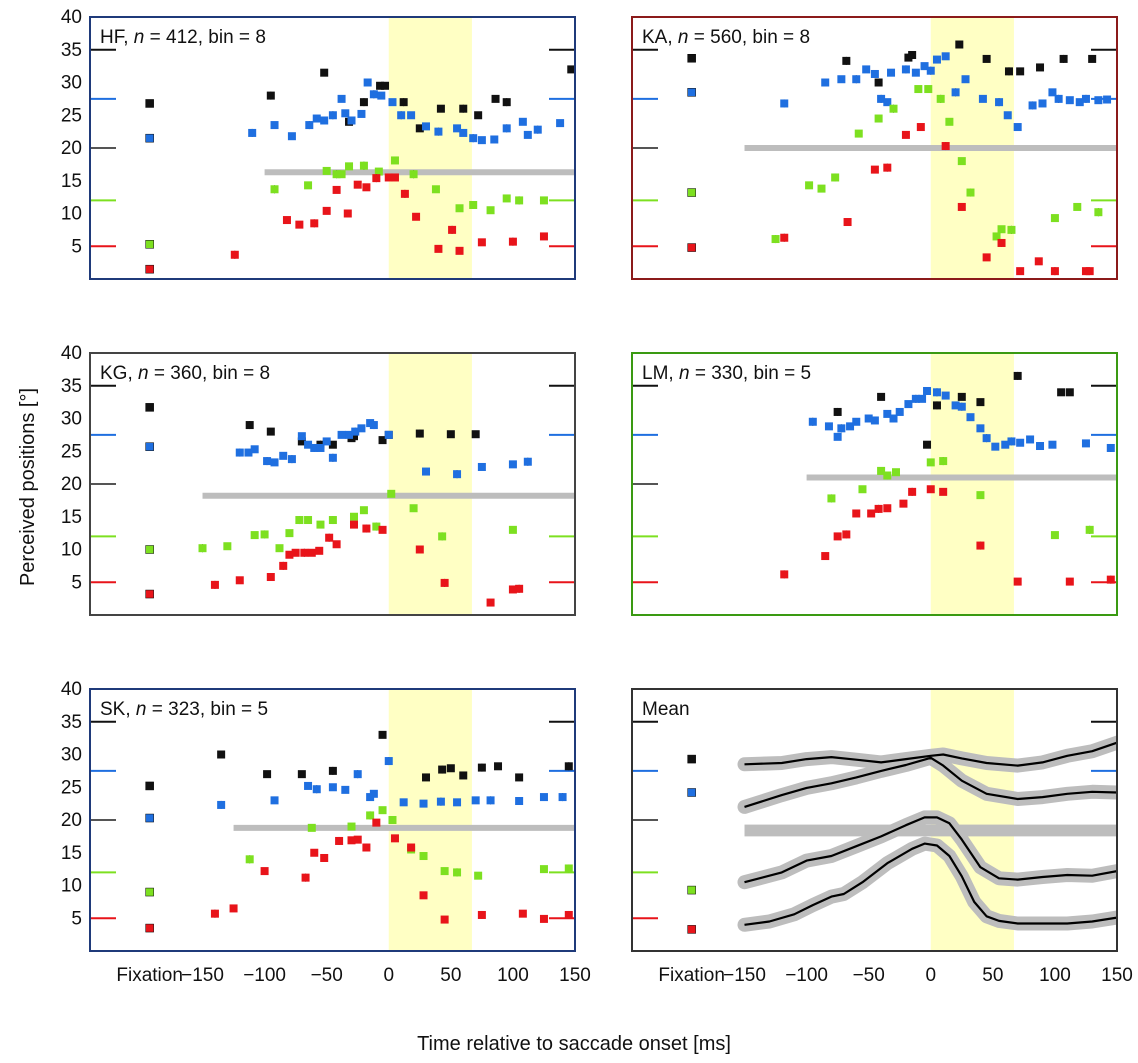 This screenshot has height=1063, width=1138. What do you see at coordinates (71, 550) in the screenshot?
I see `y-tick-label: 10` at bounding box center [71, 550].